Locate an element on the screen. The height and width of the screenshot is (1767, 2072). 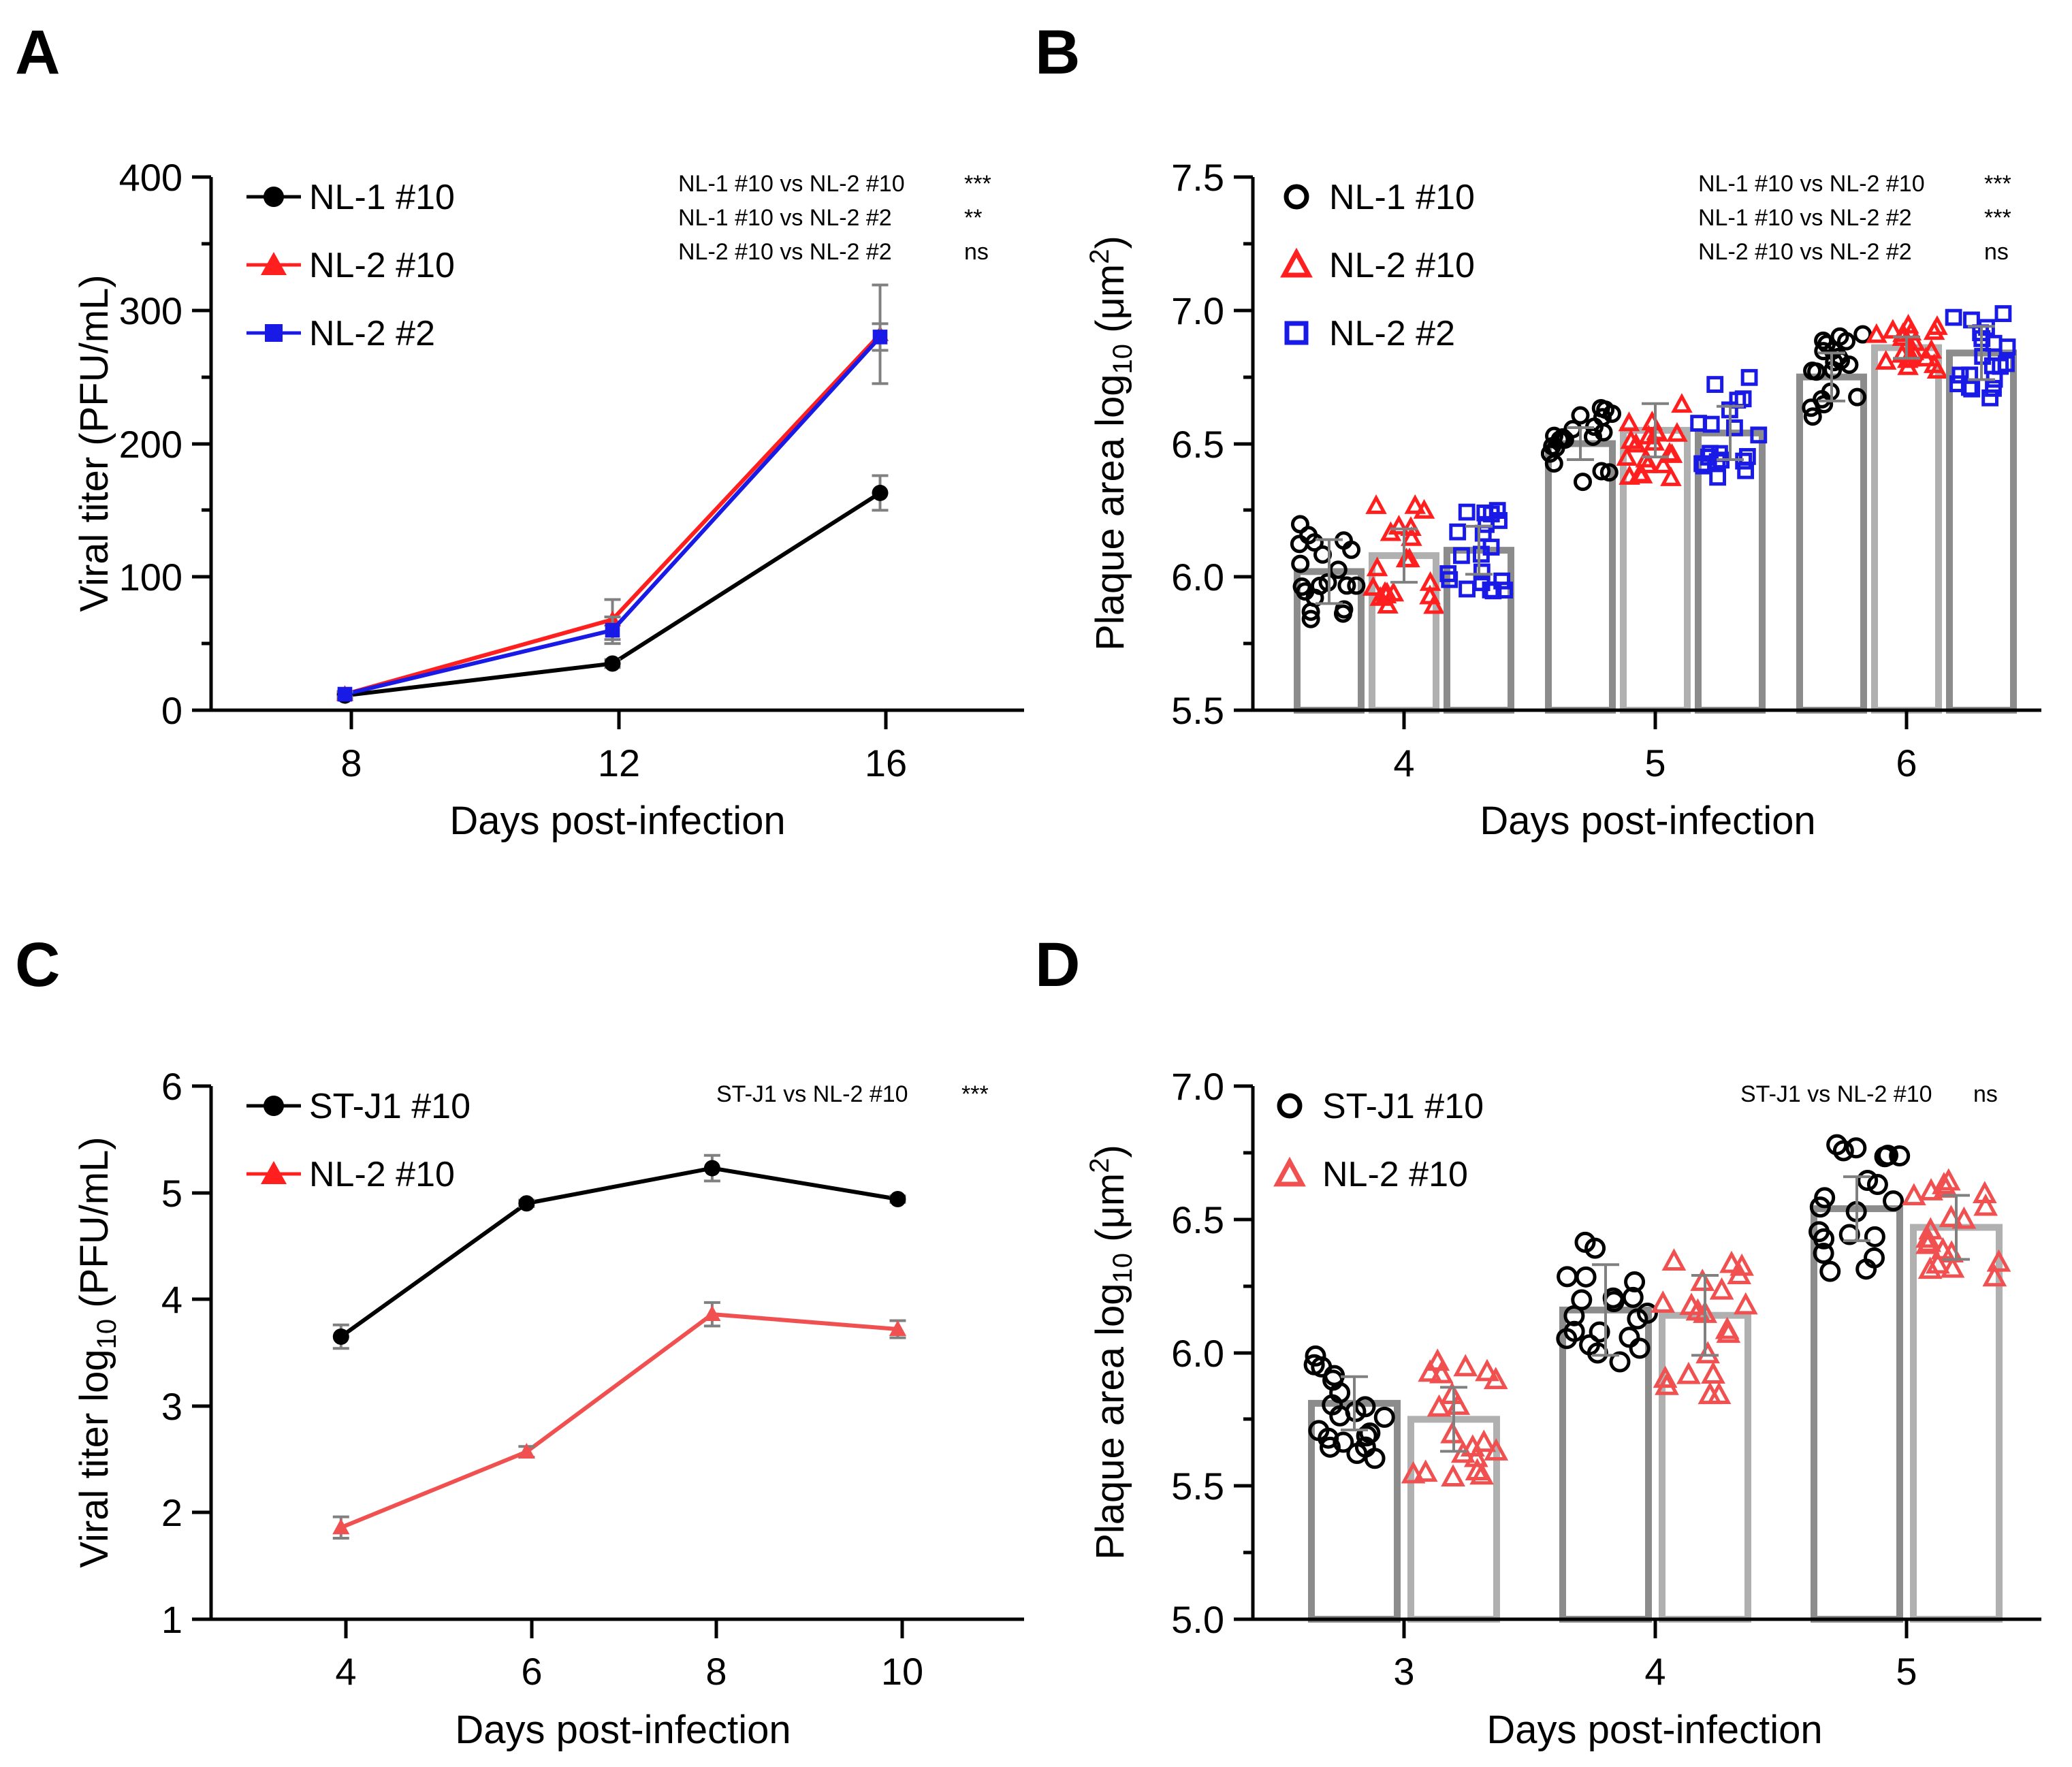
legend-item-stj1-10: ST-J1 #10 is located at coordinates (358, 1106).